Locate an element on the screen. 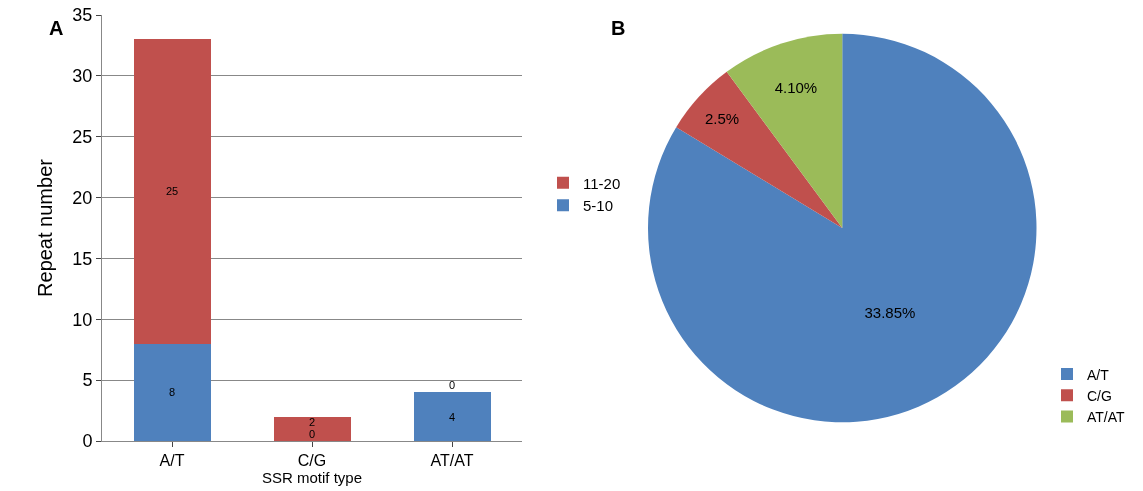 The width and height of the screenshot is (1143, 491). y-tick-label: 5 is located at coordinates (87, 380).